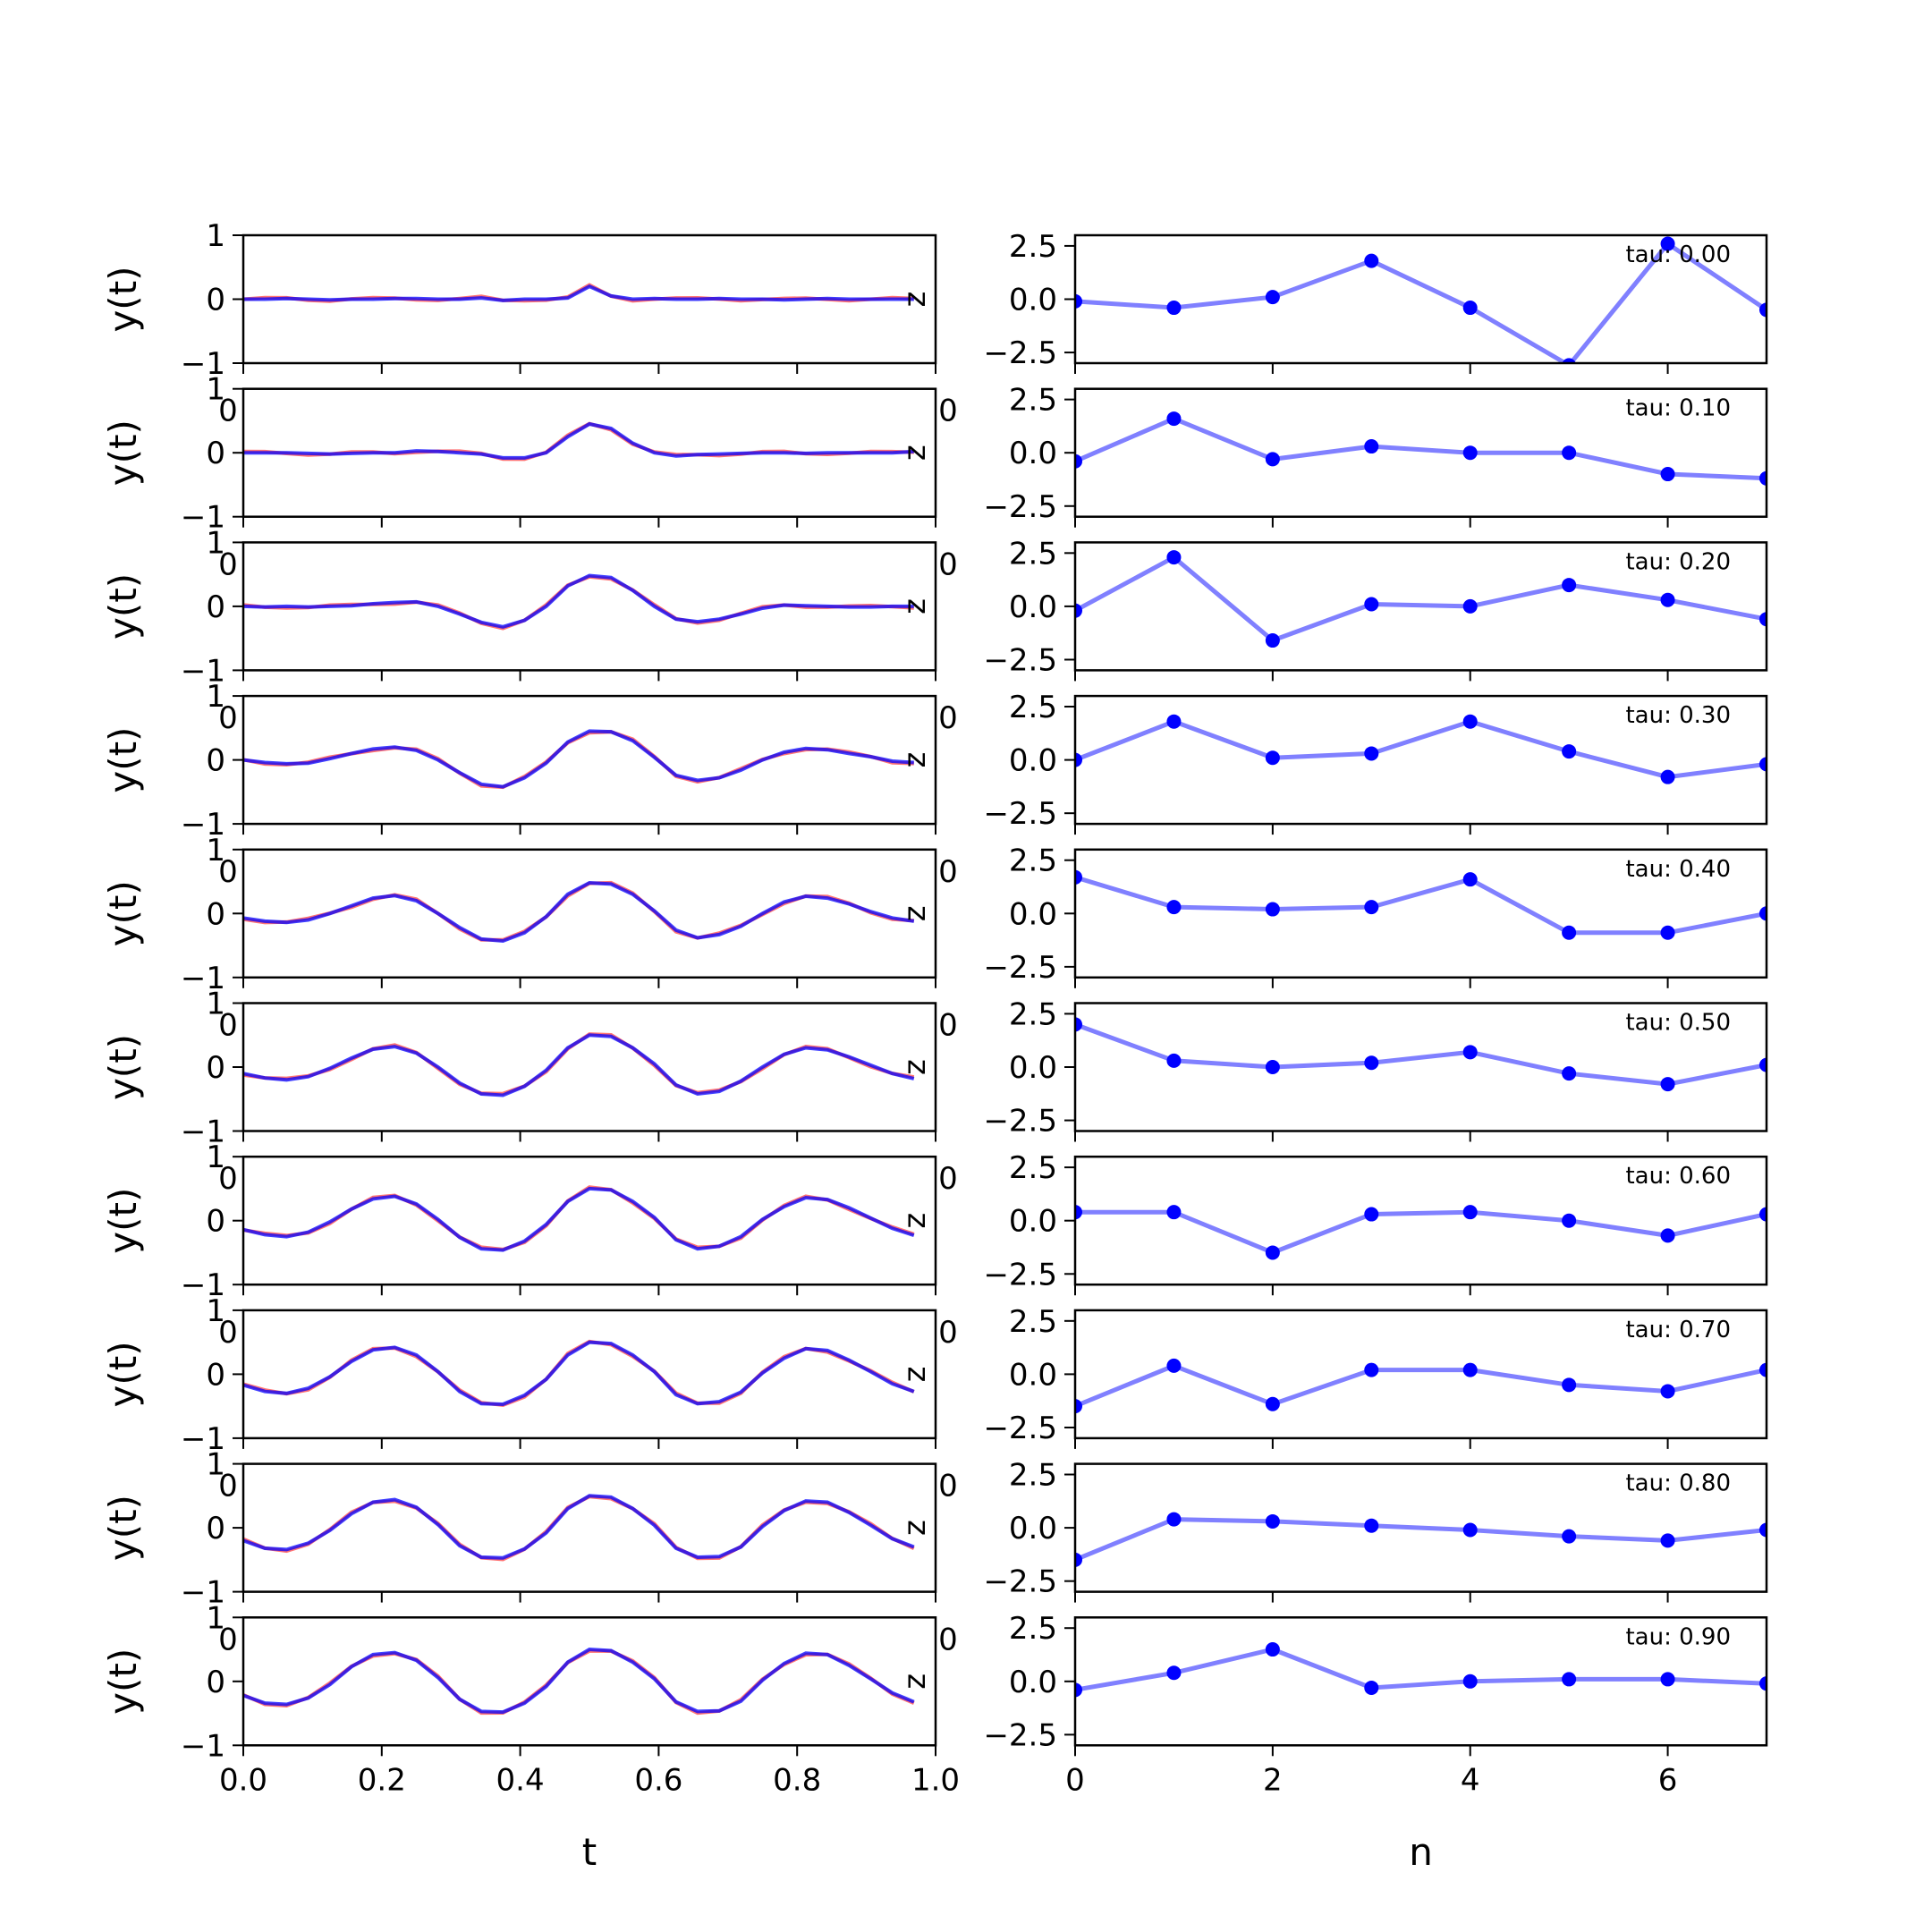 The width and height of the screenshot is (1932, 1932). Describe the element at coordinates (1273, 1780) in the screenshot. I see `right-xtick-label: 2` at that location.